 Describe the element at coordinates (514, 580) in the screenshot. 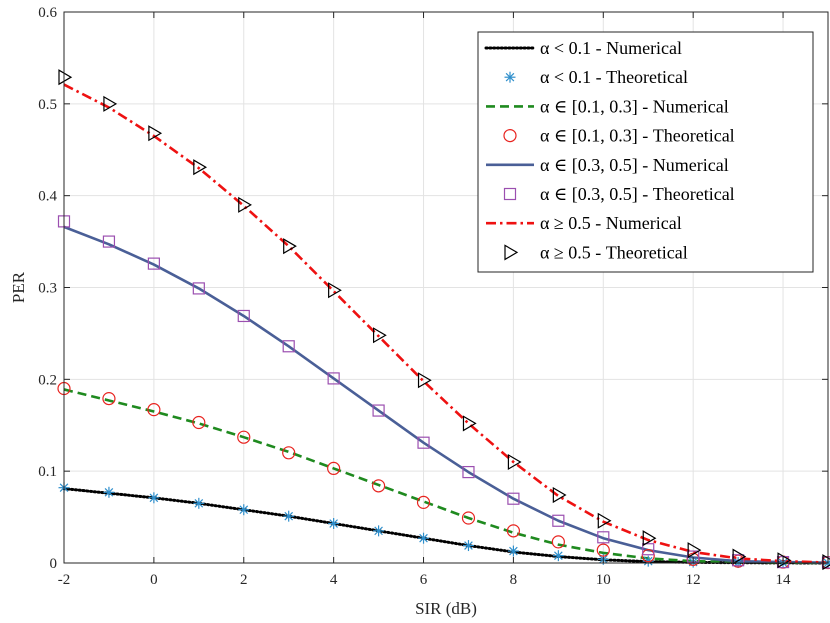

I see `x-tick-label: 8` at that location.